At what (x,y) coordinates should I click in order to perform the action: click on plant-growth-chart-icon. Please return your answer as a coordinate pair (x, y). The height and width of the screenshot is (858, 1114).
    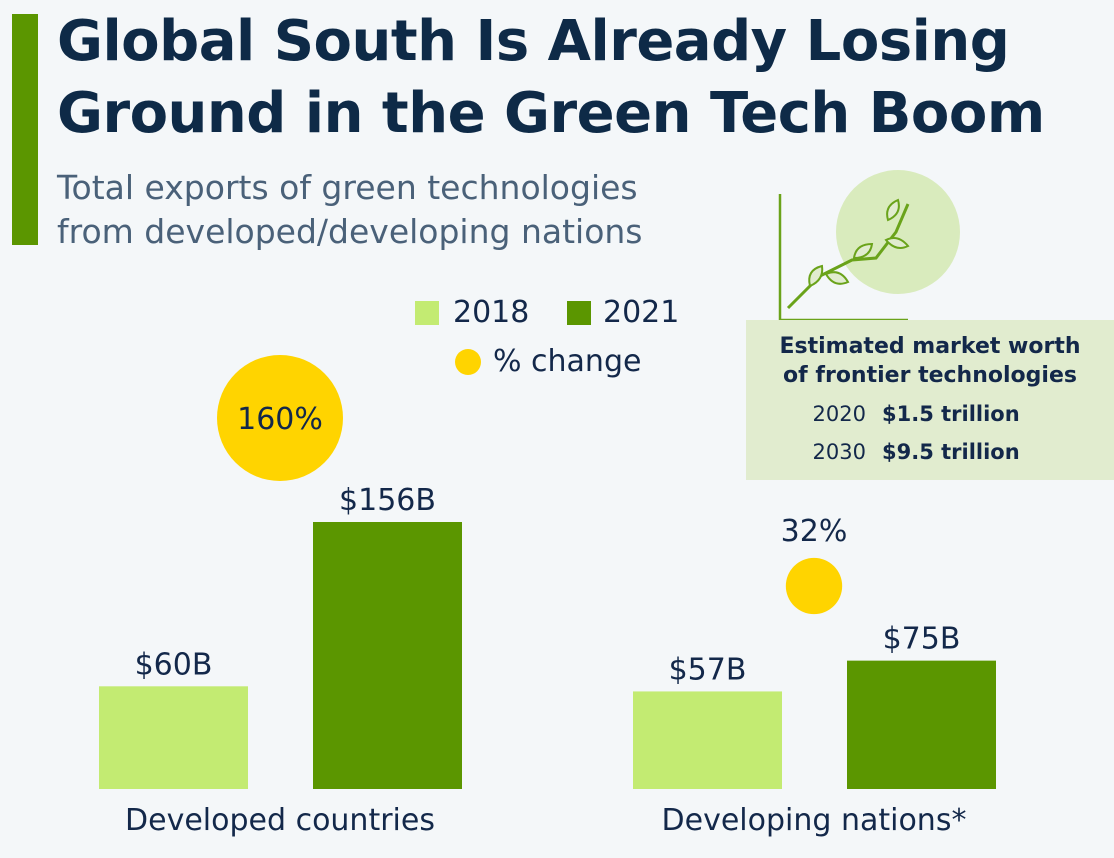
    Looking at the image, I should click on (869, 246).